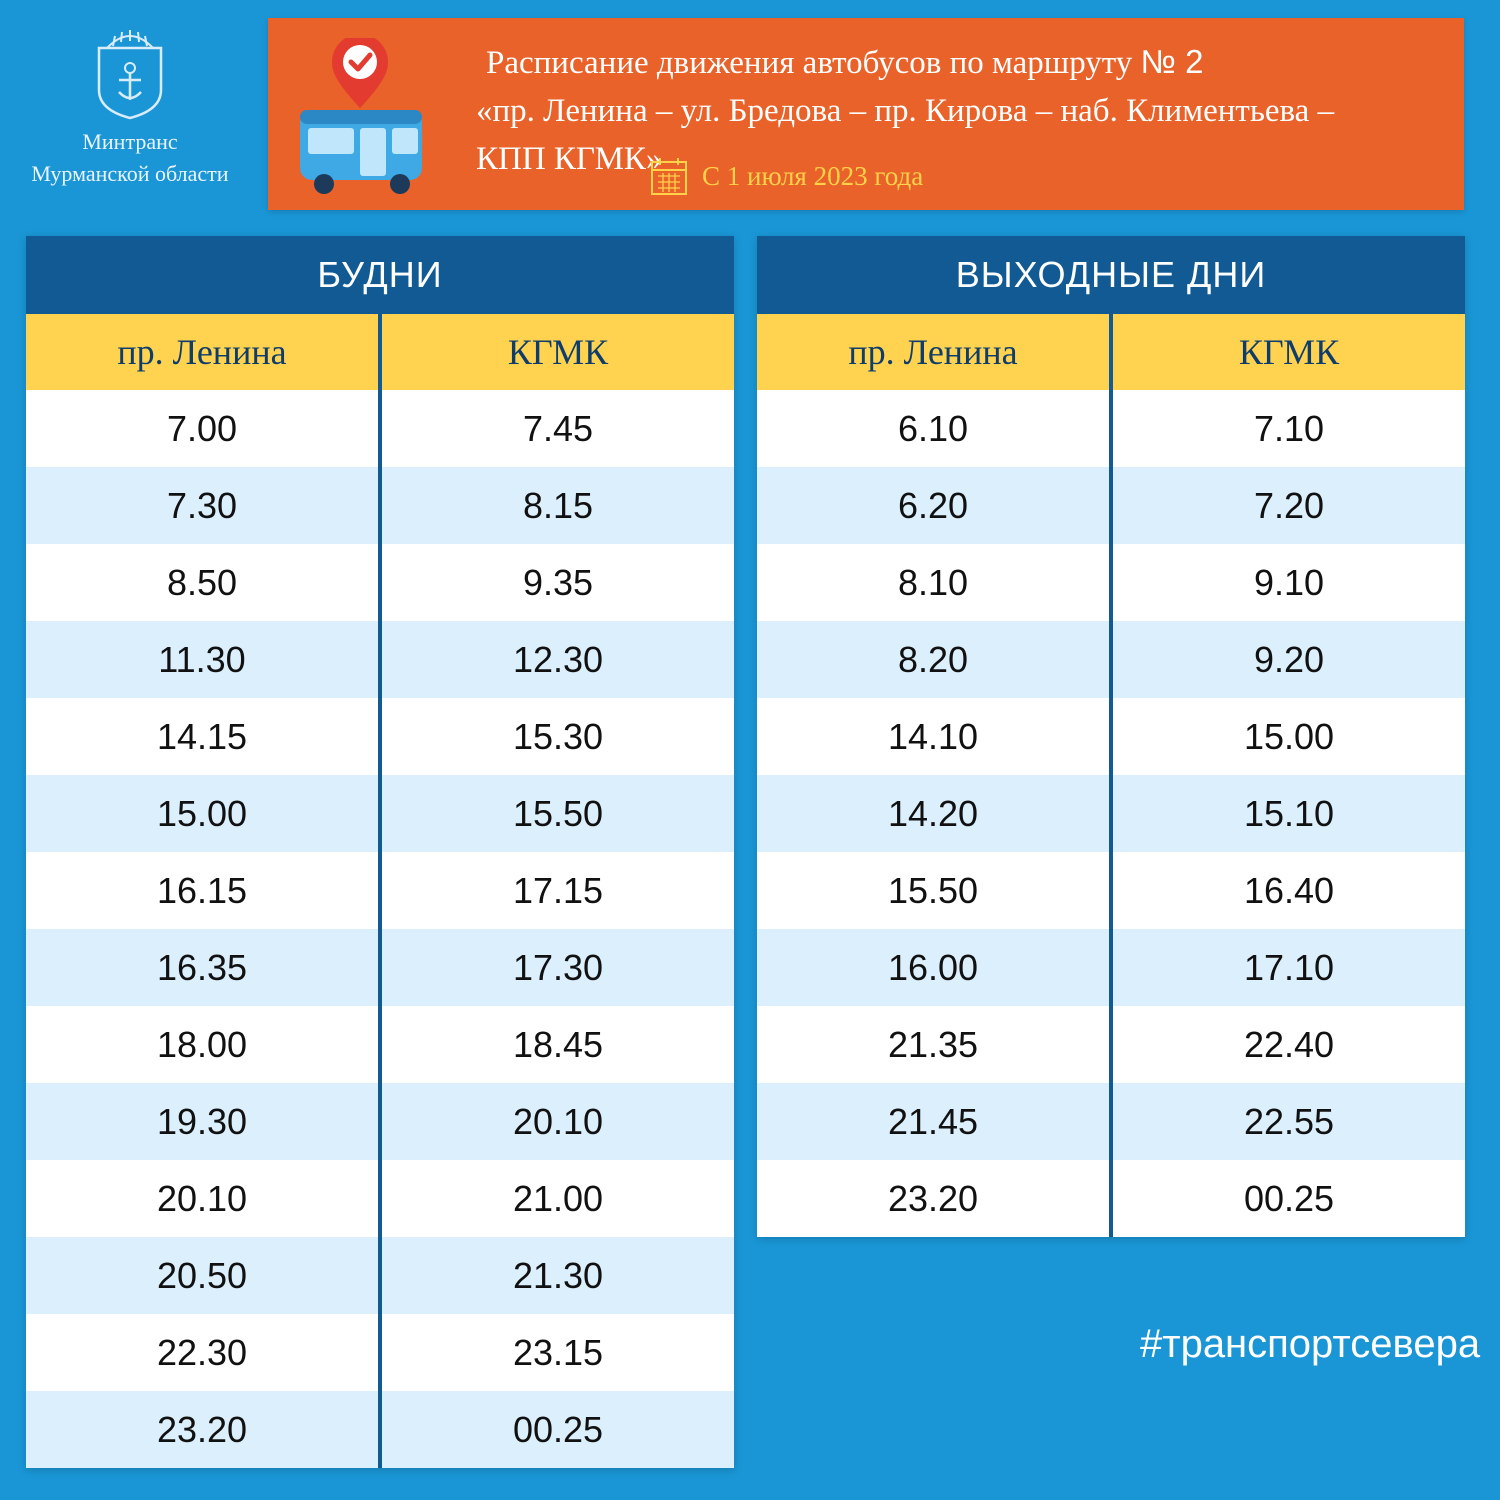  Describe the element at coordinates (933, 736) in the screenshot. I see `departure-lenina-cell: 14.10` at that location.